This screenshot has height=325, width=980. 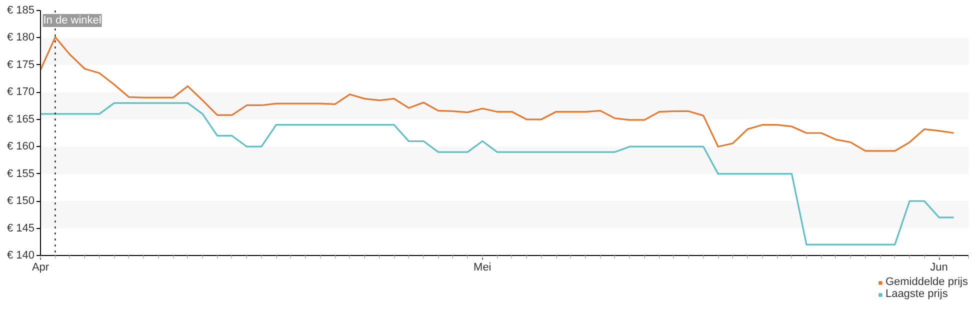 What do you see at coordinates (20, 92) in the screenshot?
I see `y-tick-label: € 170` at bounding box center [20, 92].